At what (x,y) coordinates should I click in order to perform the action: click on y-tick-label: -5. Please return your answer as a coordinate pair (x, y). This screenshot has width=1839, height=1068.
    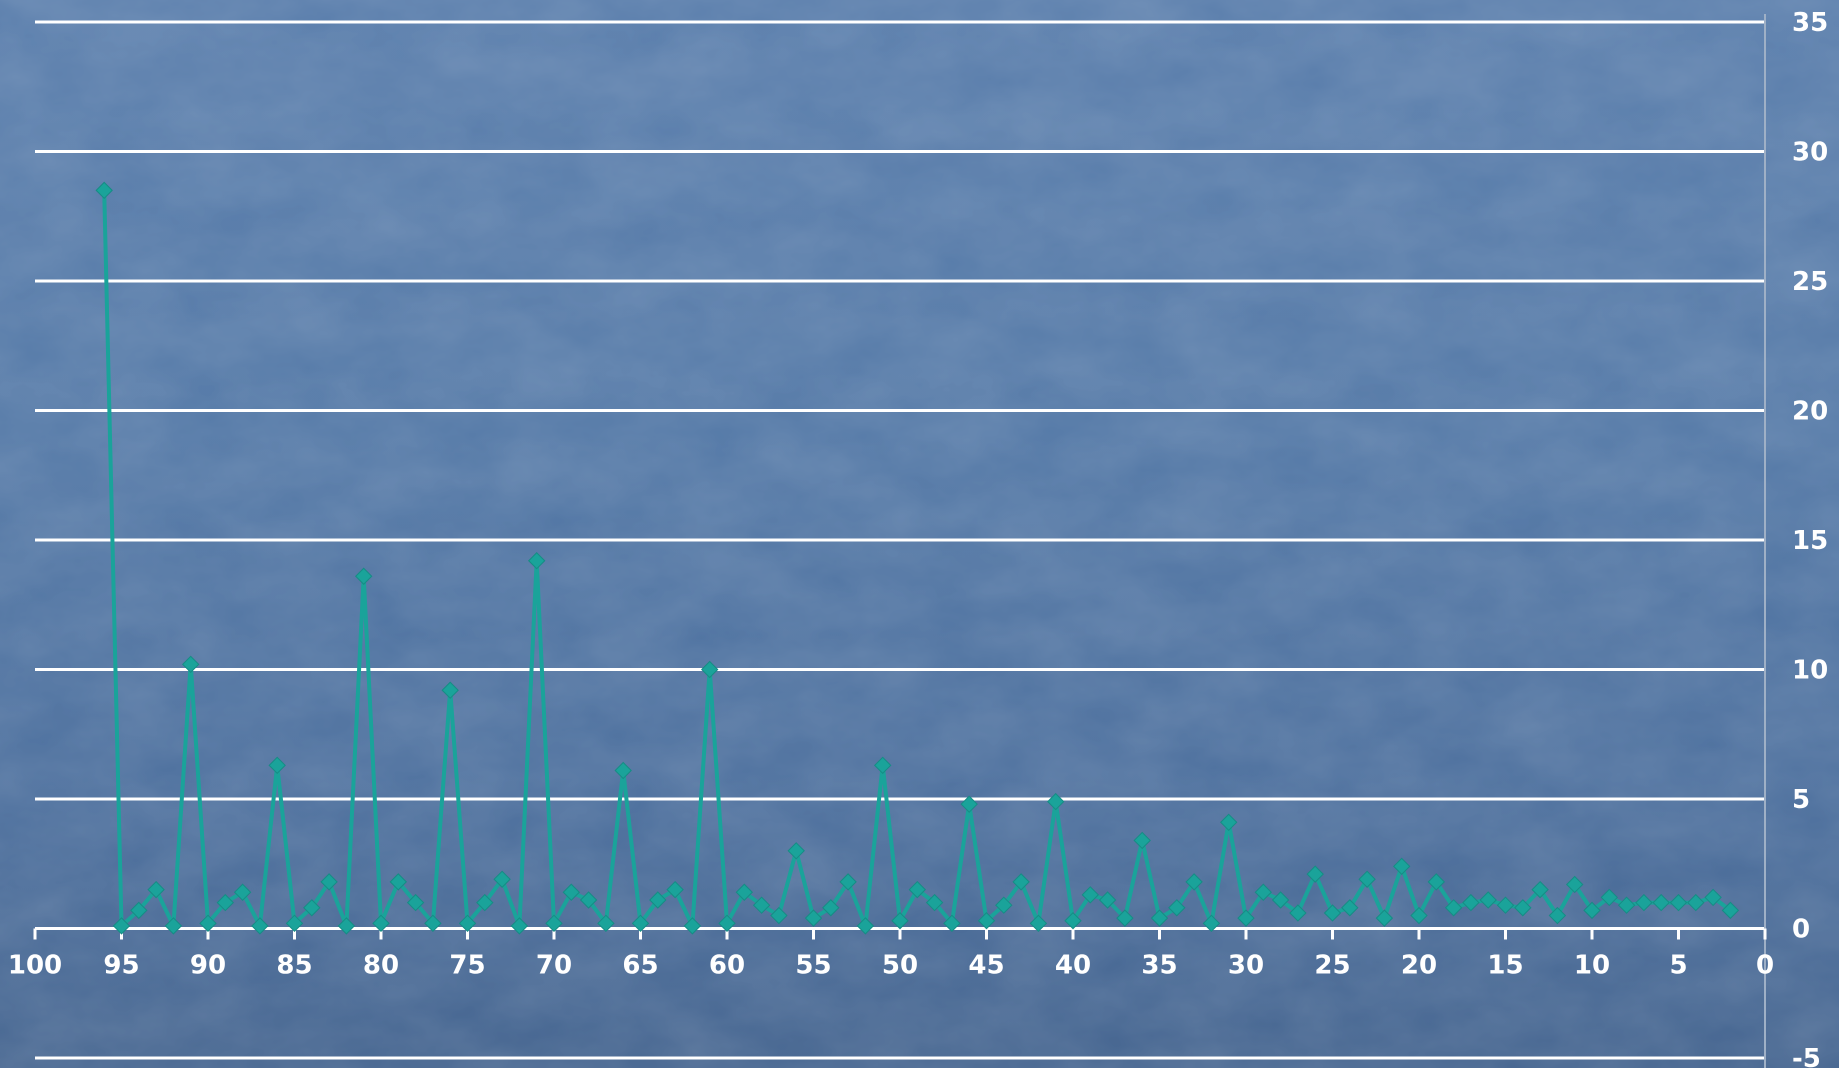
    Looking at the image, I should click on (1806, 1056).